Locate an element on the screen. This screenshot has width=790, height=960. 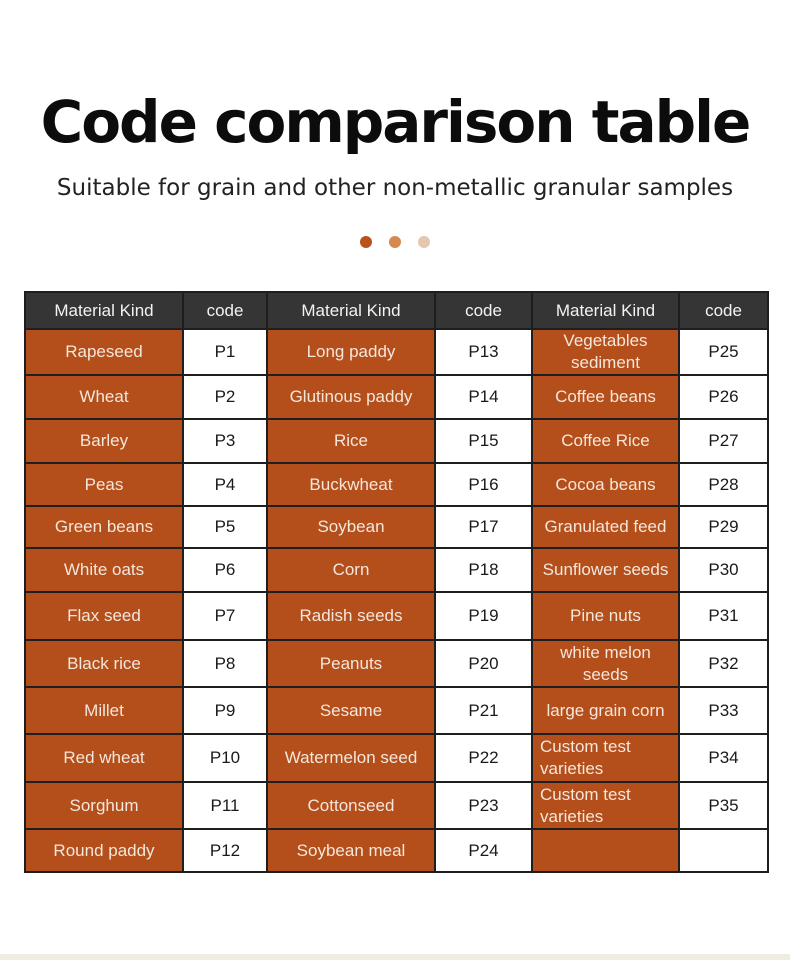
code-cell: P9 is located at coordinates (225, 710).